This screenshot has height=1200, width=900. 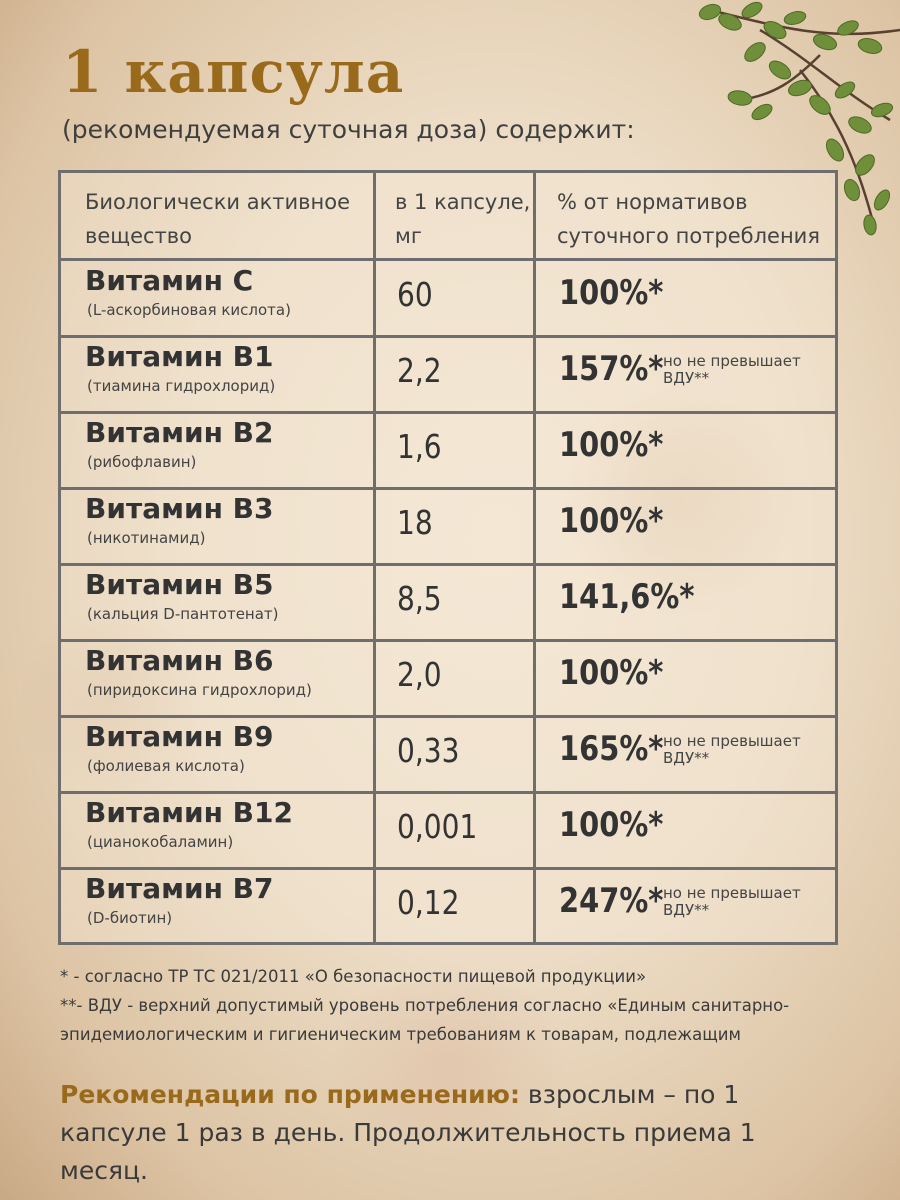 I want to click on vitamin-name: Витамин В1, so click(x=179, y=356).